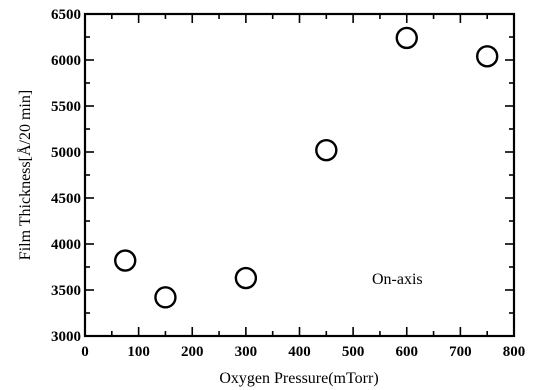  What do you see at coordinates (85, 352) in the screenshot?
I see `x-tick-label: 0` at bounding box center [85, 352].